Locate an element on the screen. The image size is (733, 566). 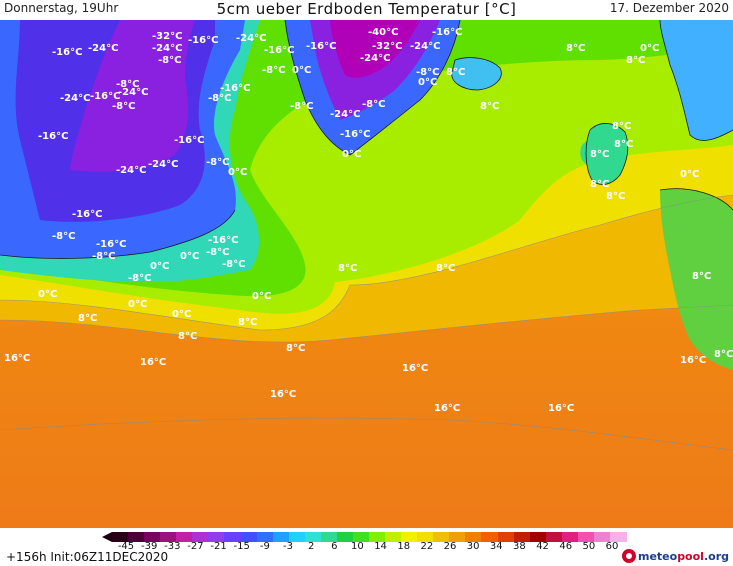
legend-tick-label: 34 is located at coordinates (496, 546).